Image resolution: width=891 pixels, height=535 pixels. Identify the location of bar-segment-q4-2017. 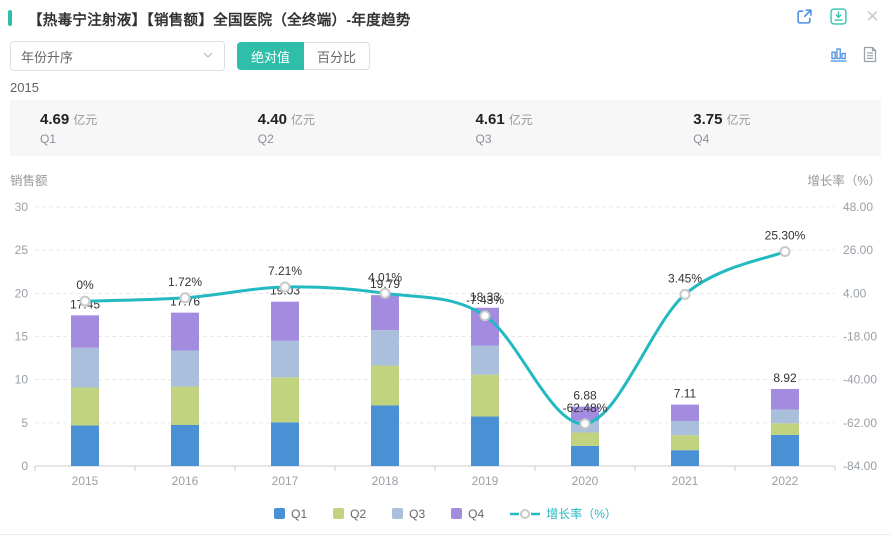
(285, 321).